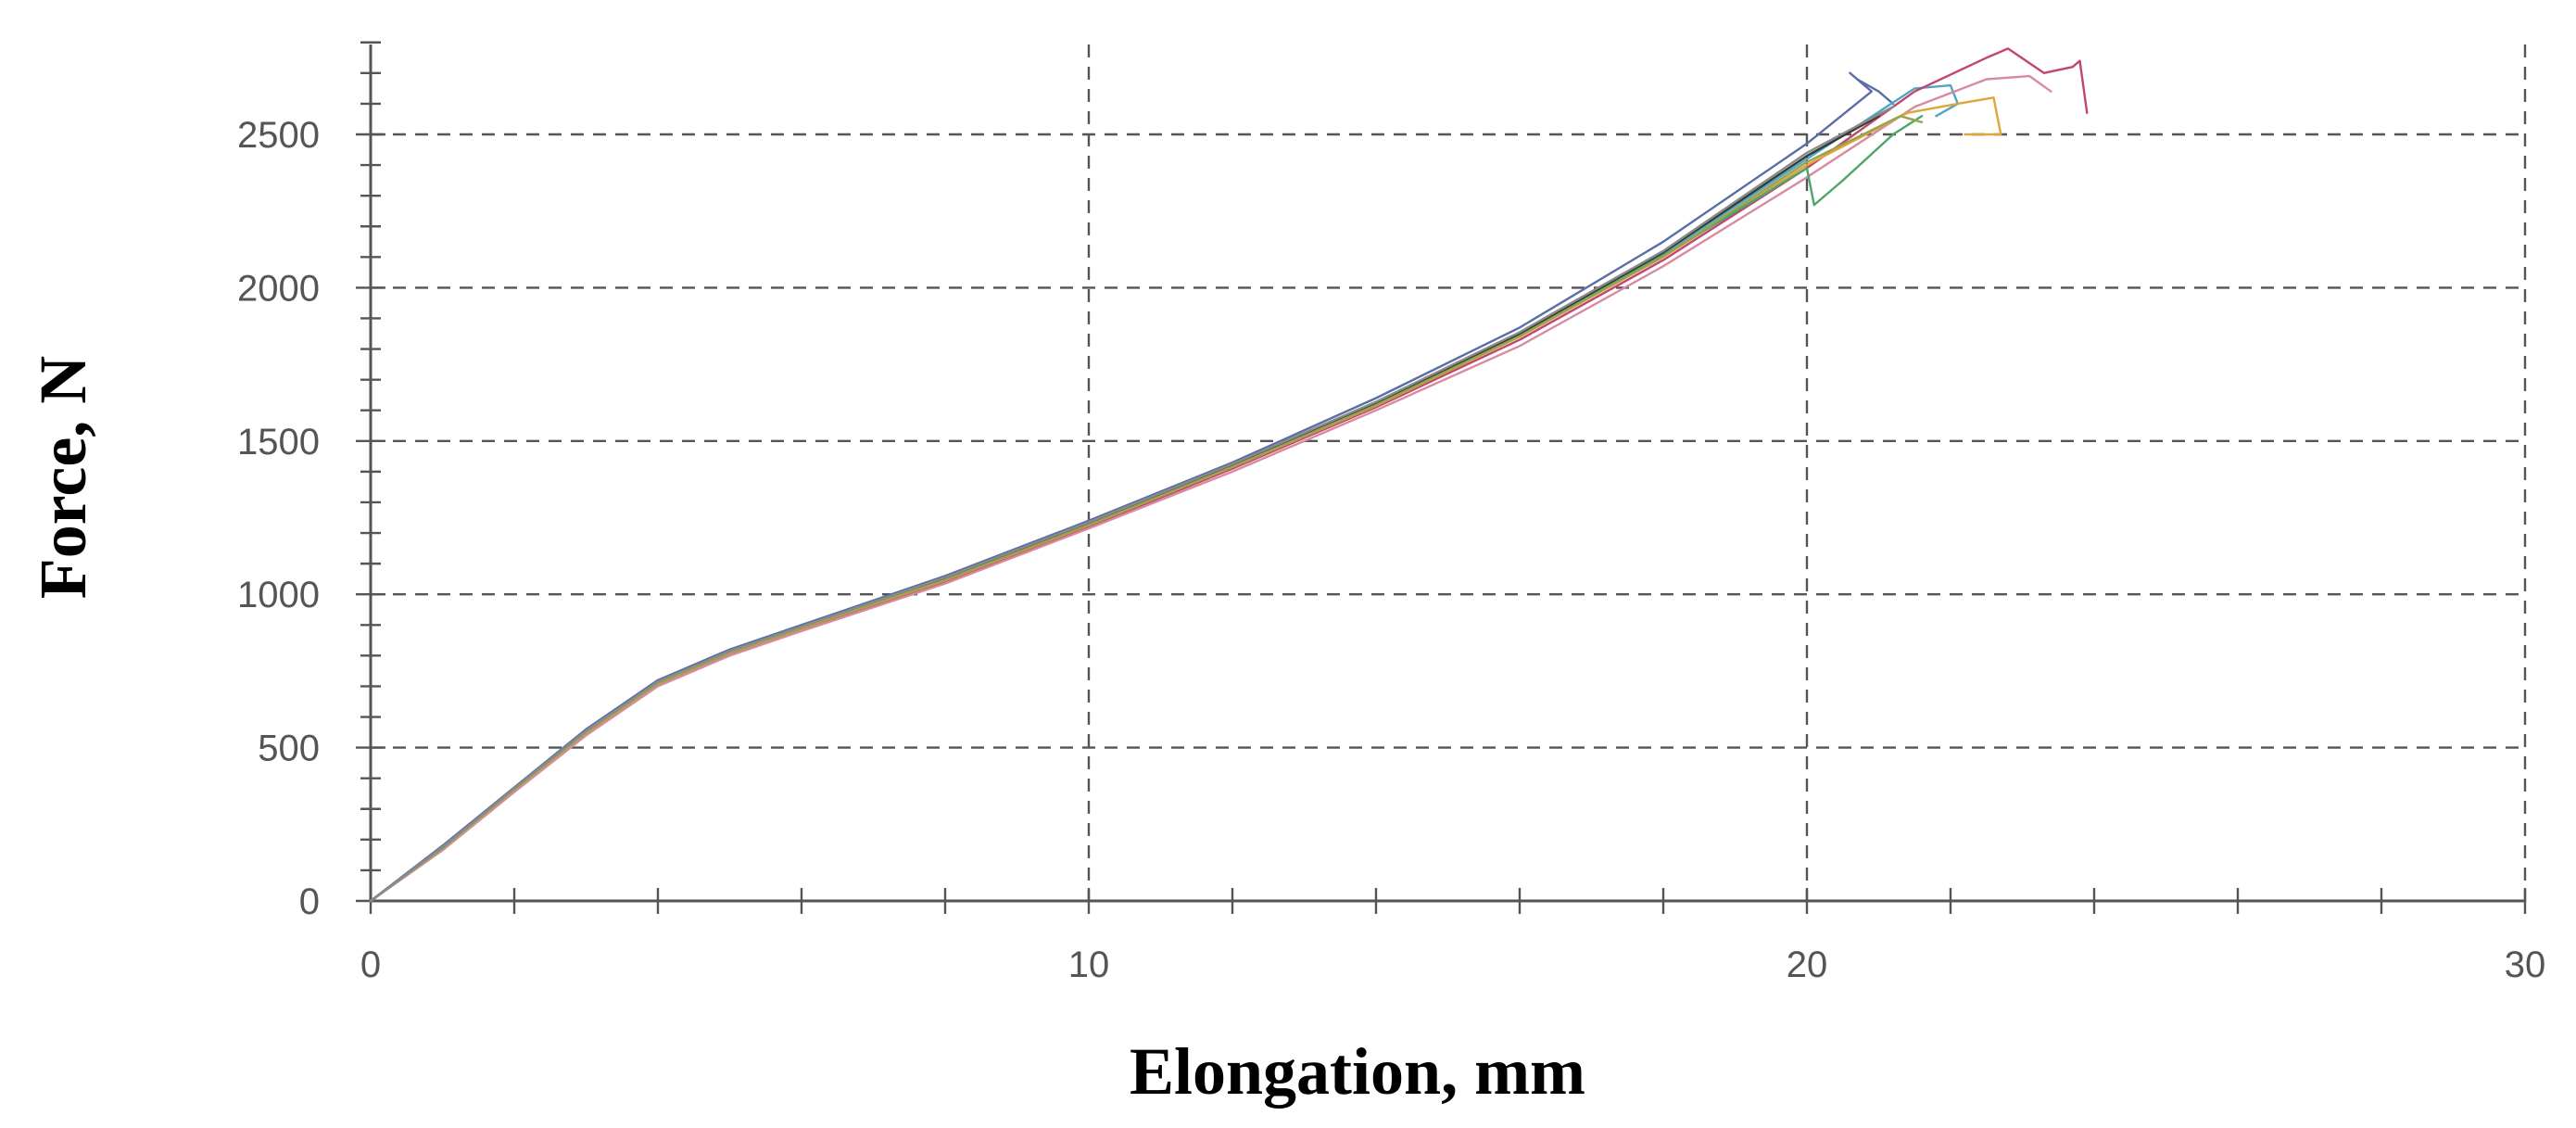 The image size is (2576, 1128). I want to click on y-tick-label-1000: 1000, so click(278, 595).